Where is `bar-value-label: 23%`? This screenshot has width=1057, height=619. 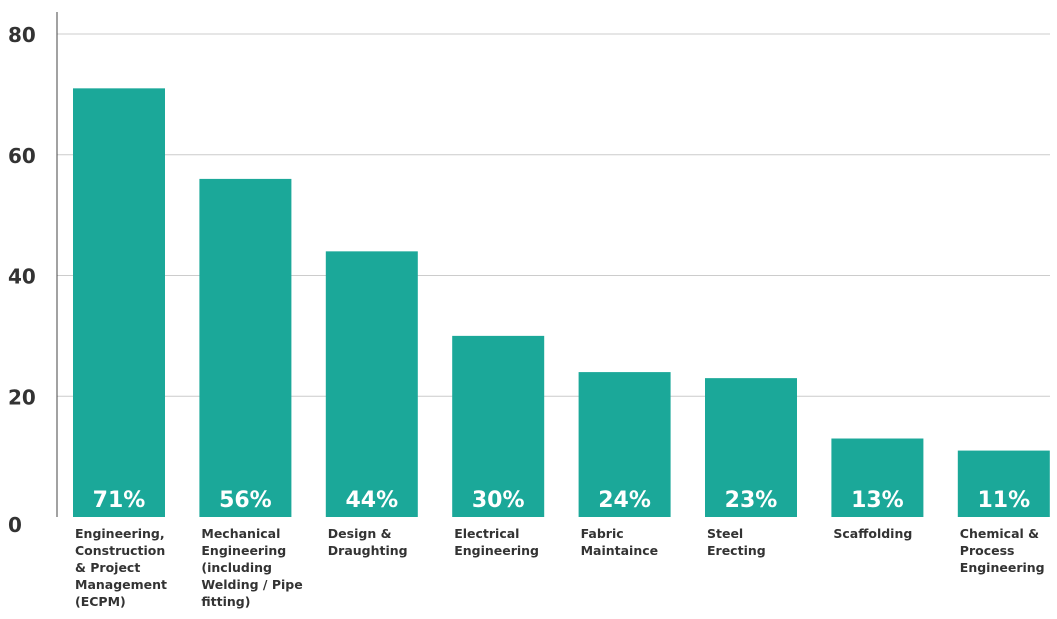 bar-value-label: 23% is located at coordinates (751, 500).